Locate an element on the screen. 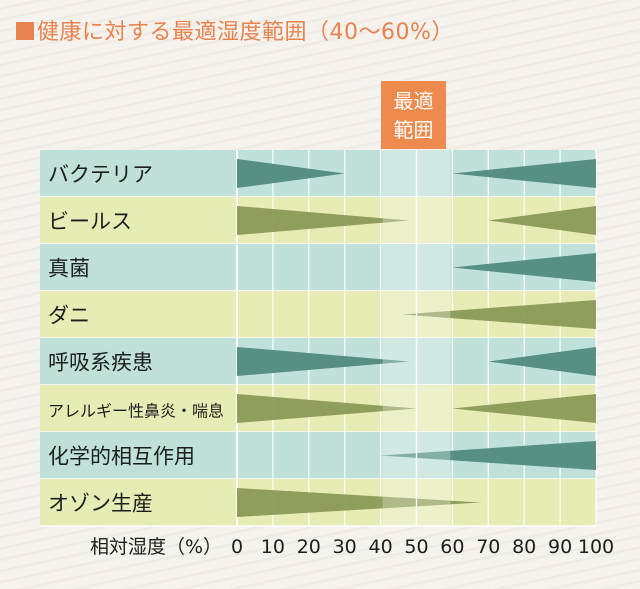 This screenshot has height=589, width=640. title-square-icon is located at coordinates (25, 31).